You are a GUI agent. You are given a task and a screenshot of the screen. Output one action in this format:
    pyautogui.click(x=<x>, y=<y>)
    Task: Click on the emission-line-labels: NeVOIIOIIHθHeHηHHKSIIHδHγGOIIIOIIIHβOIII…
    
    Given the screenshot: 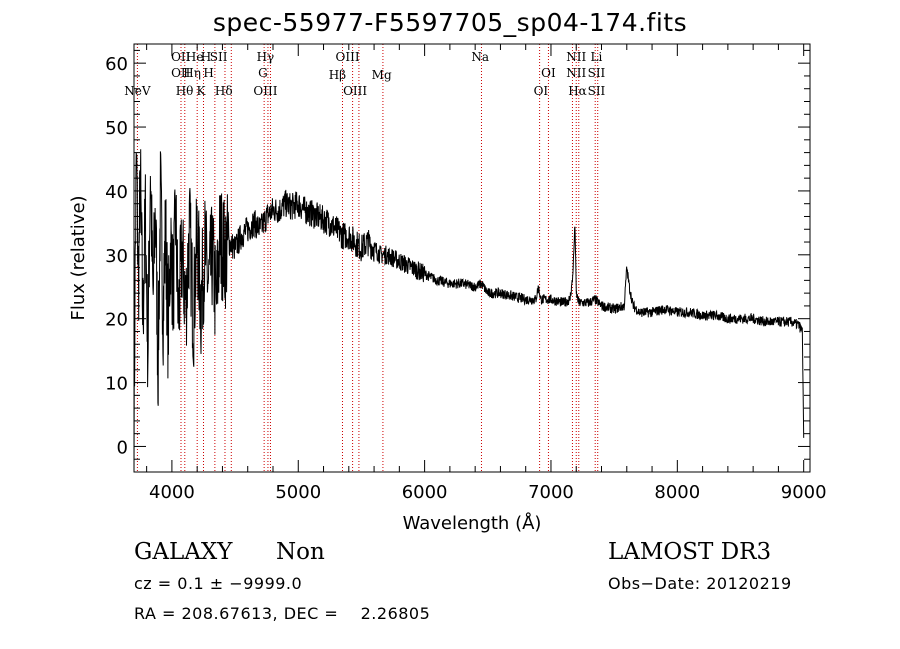 What is the action you would take?
    pyautogui.click(x=364, y=74)
    